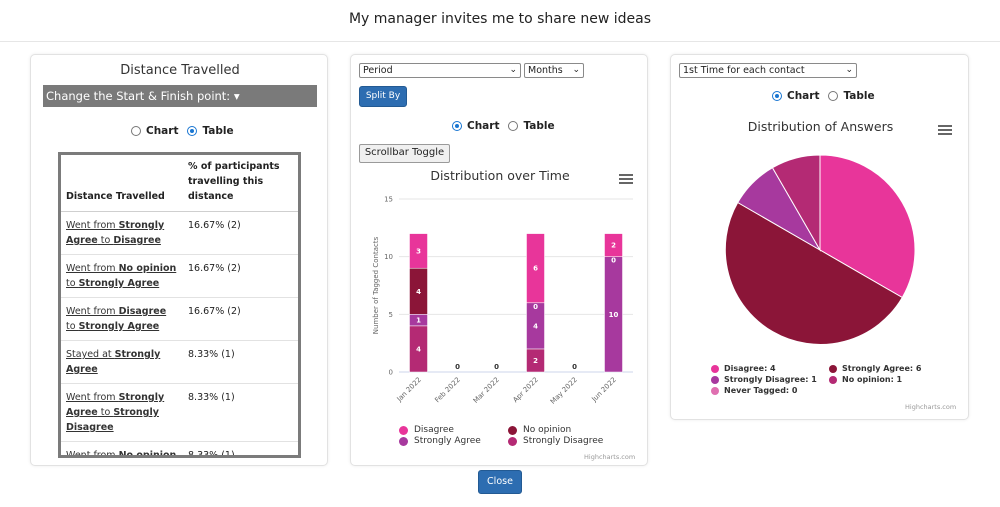 This screenshot has width=1000, height=507. Describe the element at coordinates (147, 268) in the screenshot. I see `distance-start: No opinion` at that location.